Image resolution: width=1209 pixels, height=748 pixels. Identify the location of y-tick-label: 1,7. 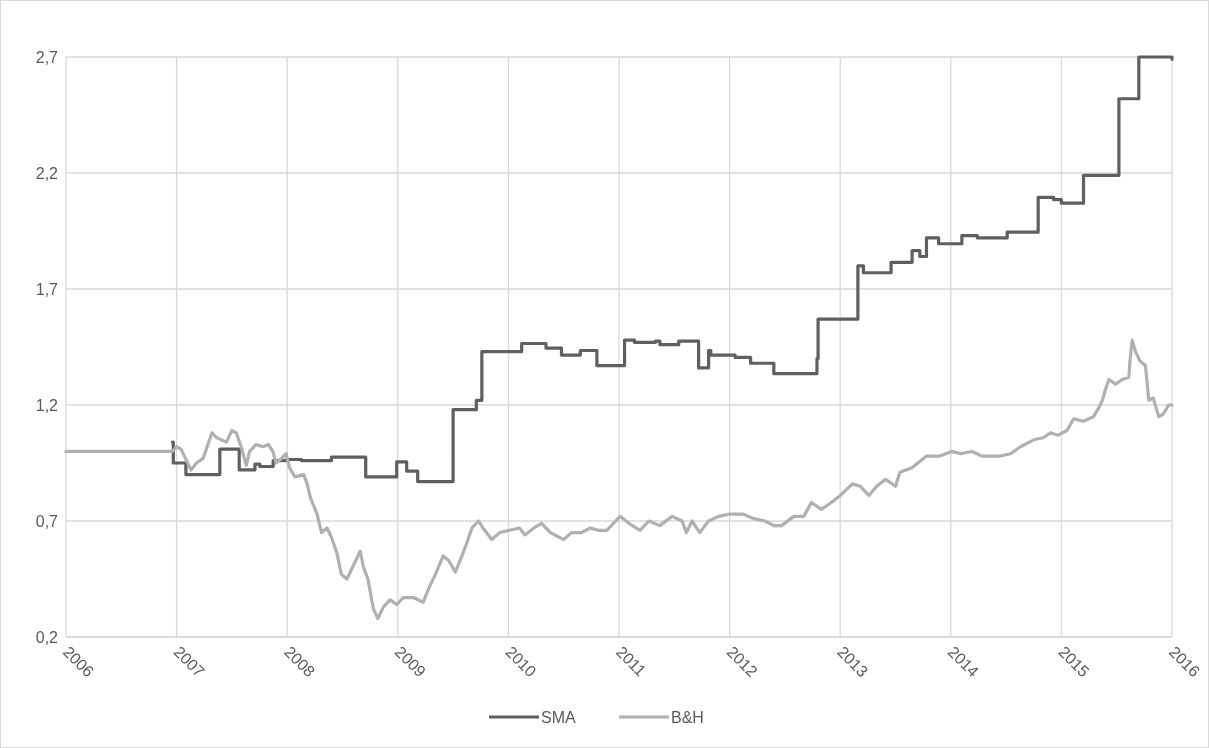
(47, 289).